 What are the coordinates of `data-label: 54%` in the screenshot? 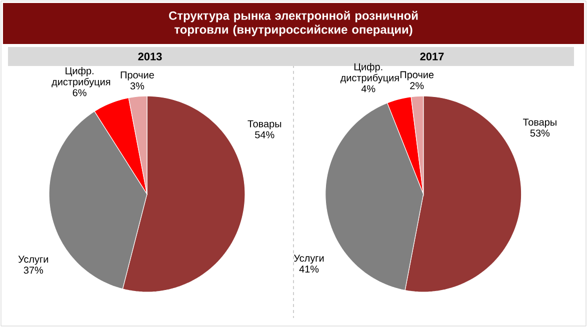 It's located at (264, 134).